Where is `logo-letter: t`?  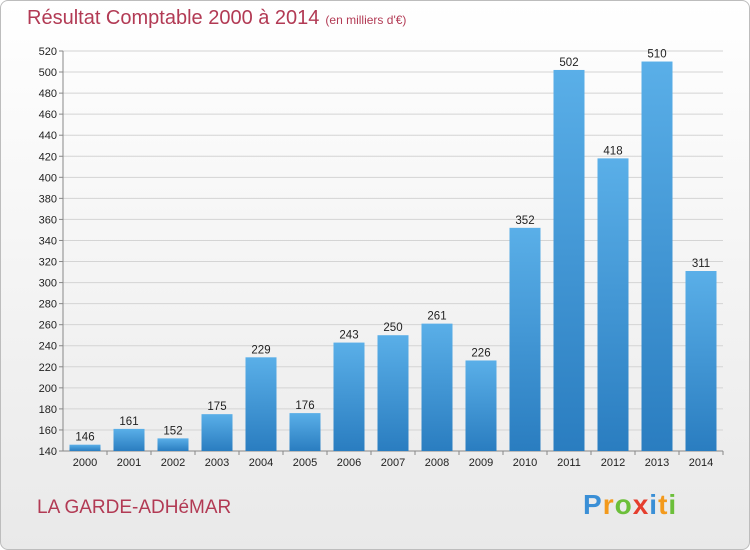
logo-letter: t is located at coordinates (663, 504).